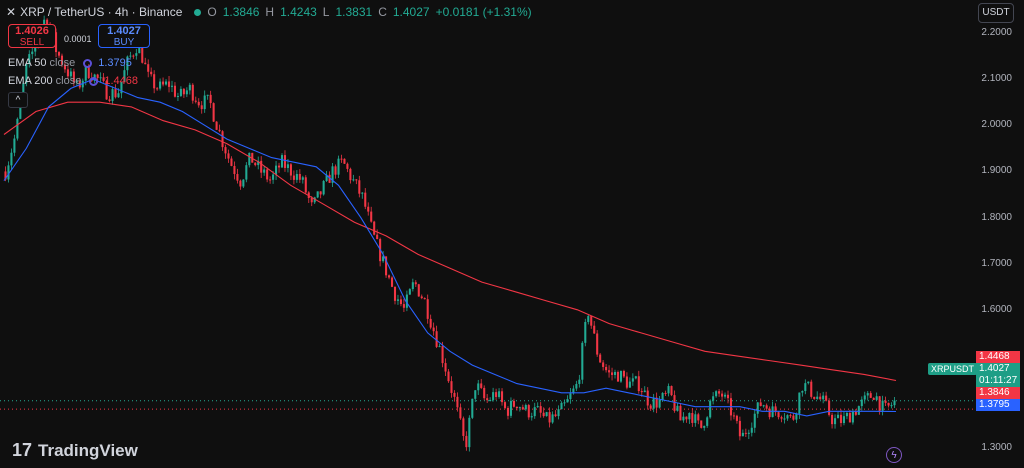  What do you see at coordinates (326, 12) in the screenshot?
I see `ohlc-l-label: L` at bounding box center [326, 12].